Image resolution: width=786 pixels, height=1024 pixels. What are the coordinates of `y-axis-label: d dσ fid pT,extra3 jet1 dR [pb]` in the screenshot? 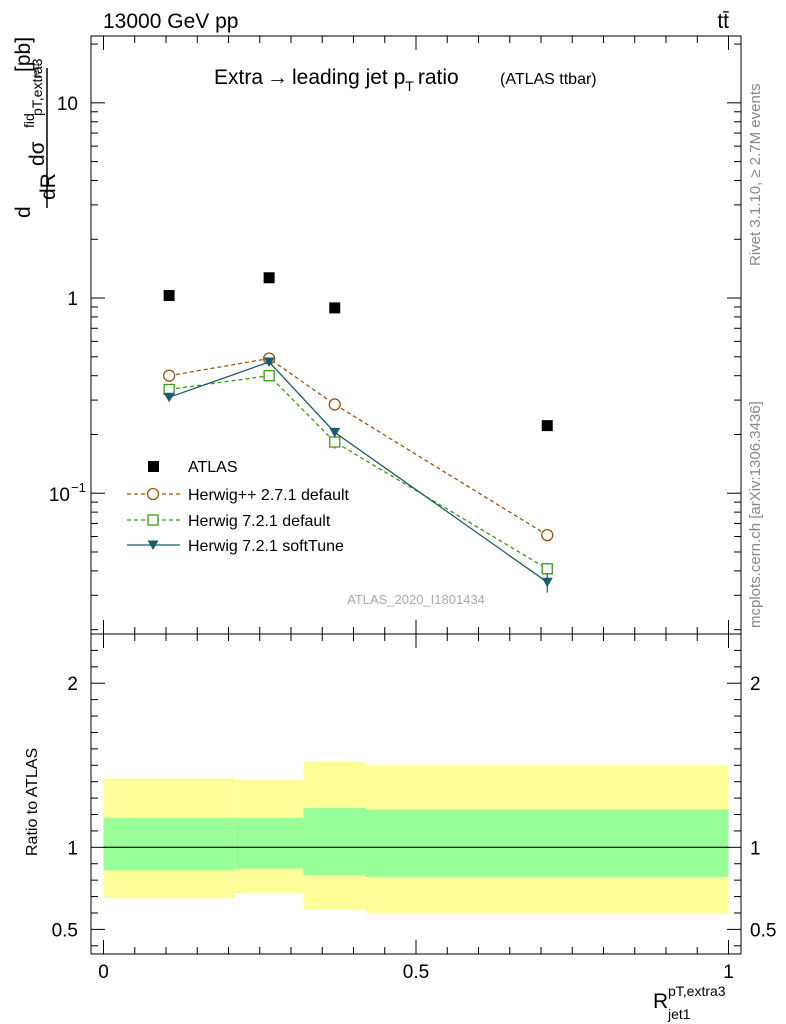 It's located at (36, 127).